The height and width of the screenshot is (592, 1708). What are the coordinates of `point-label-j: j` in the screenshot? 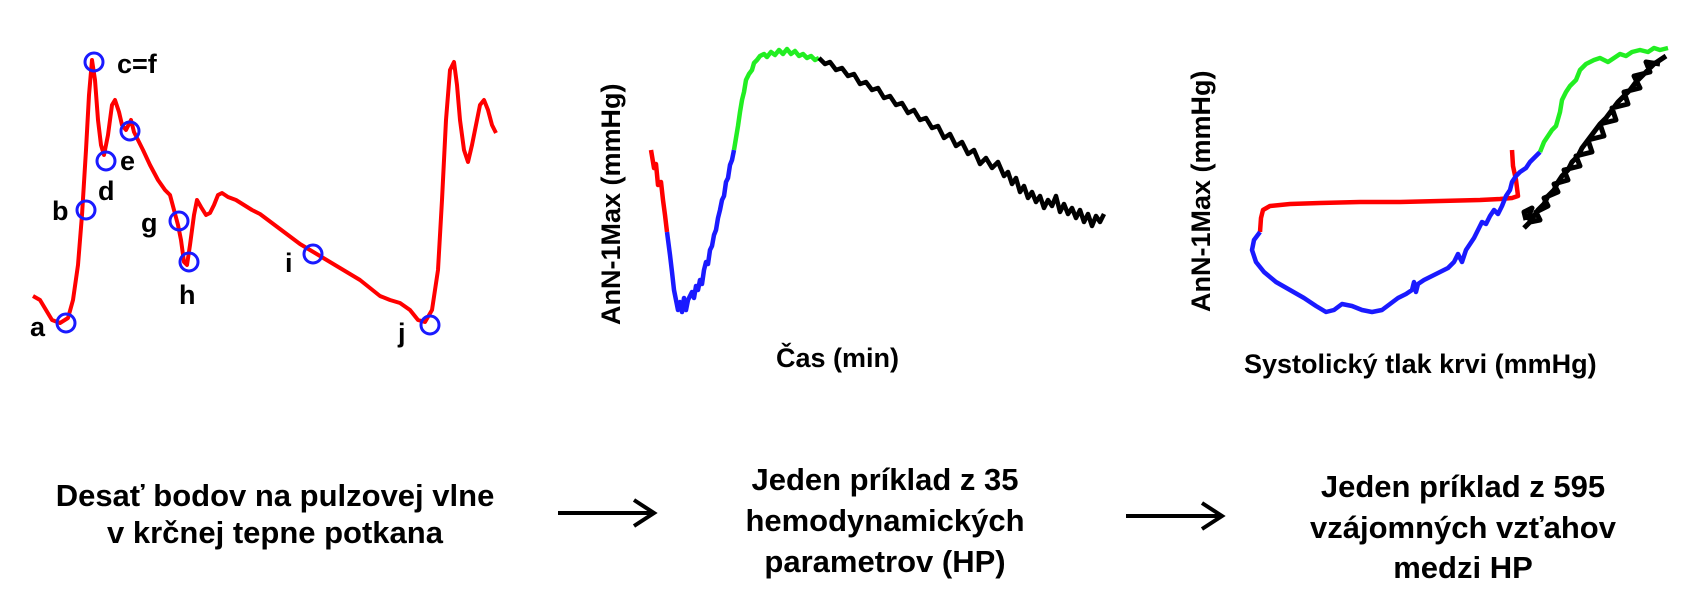 It's located at (401, 333).